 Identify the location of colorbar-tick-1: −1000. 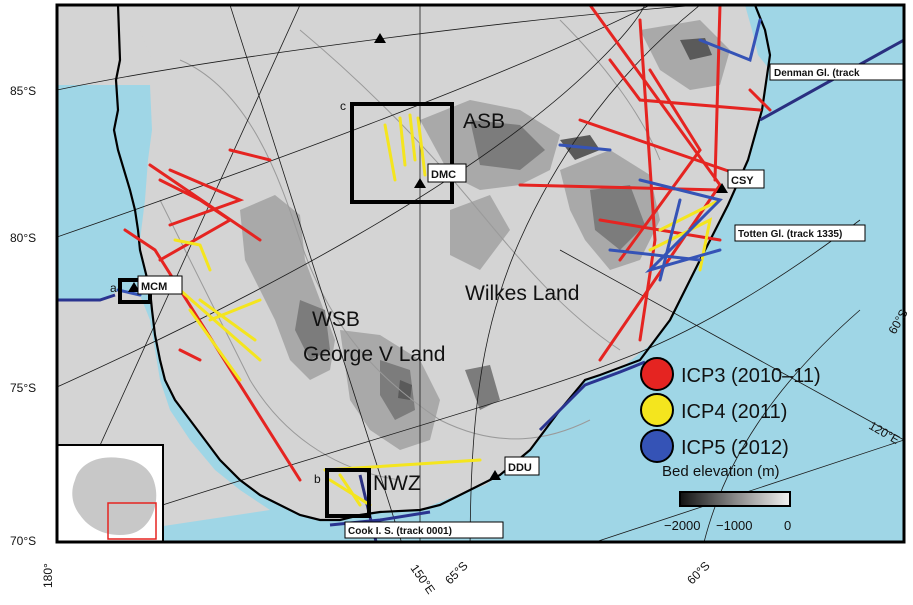
(734, 525).